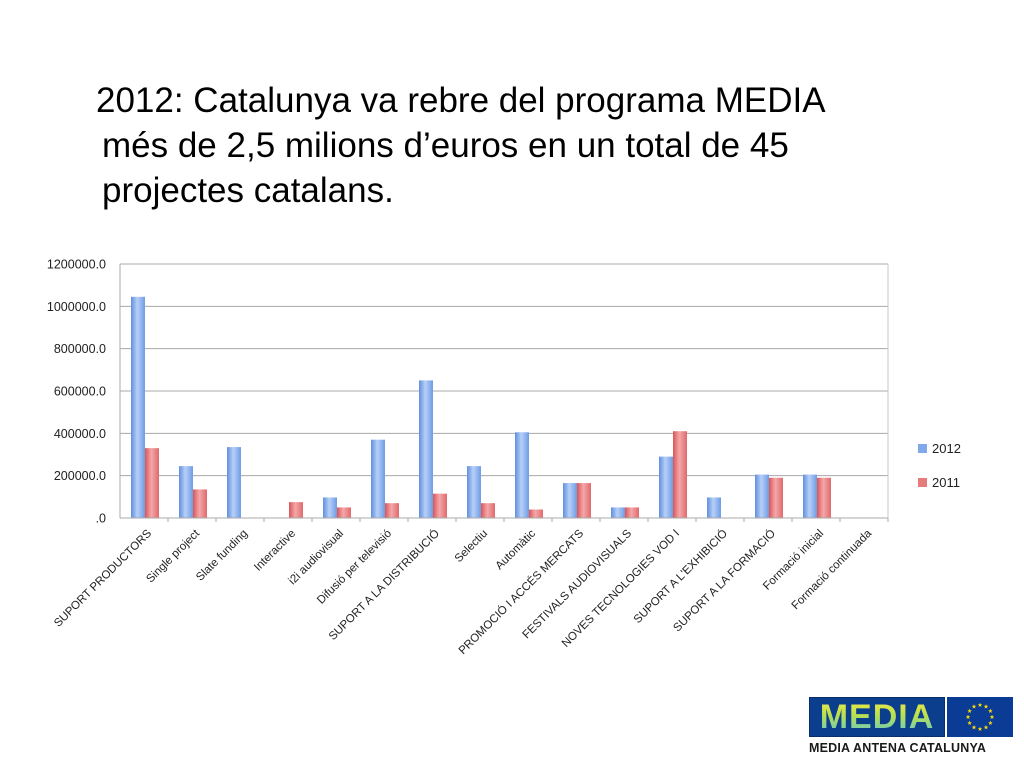 The width and height of the screenshot is (1024, 768). What do you see at coordinates (80, 349) in the screenshot?
I see `y-tick-label: 800000.0` at bounding box center [80, 349].